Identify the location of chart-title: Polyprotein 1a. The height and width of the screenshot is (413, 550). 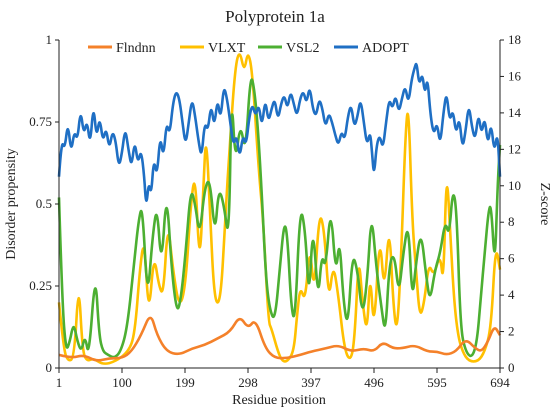
(275, 16).